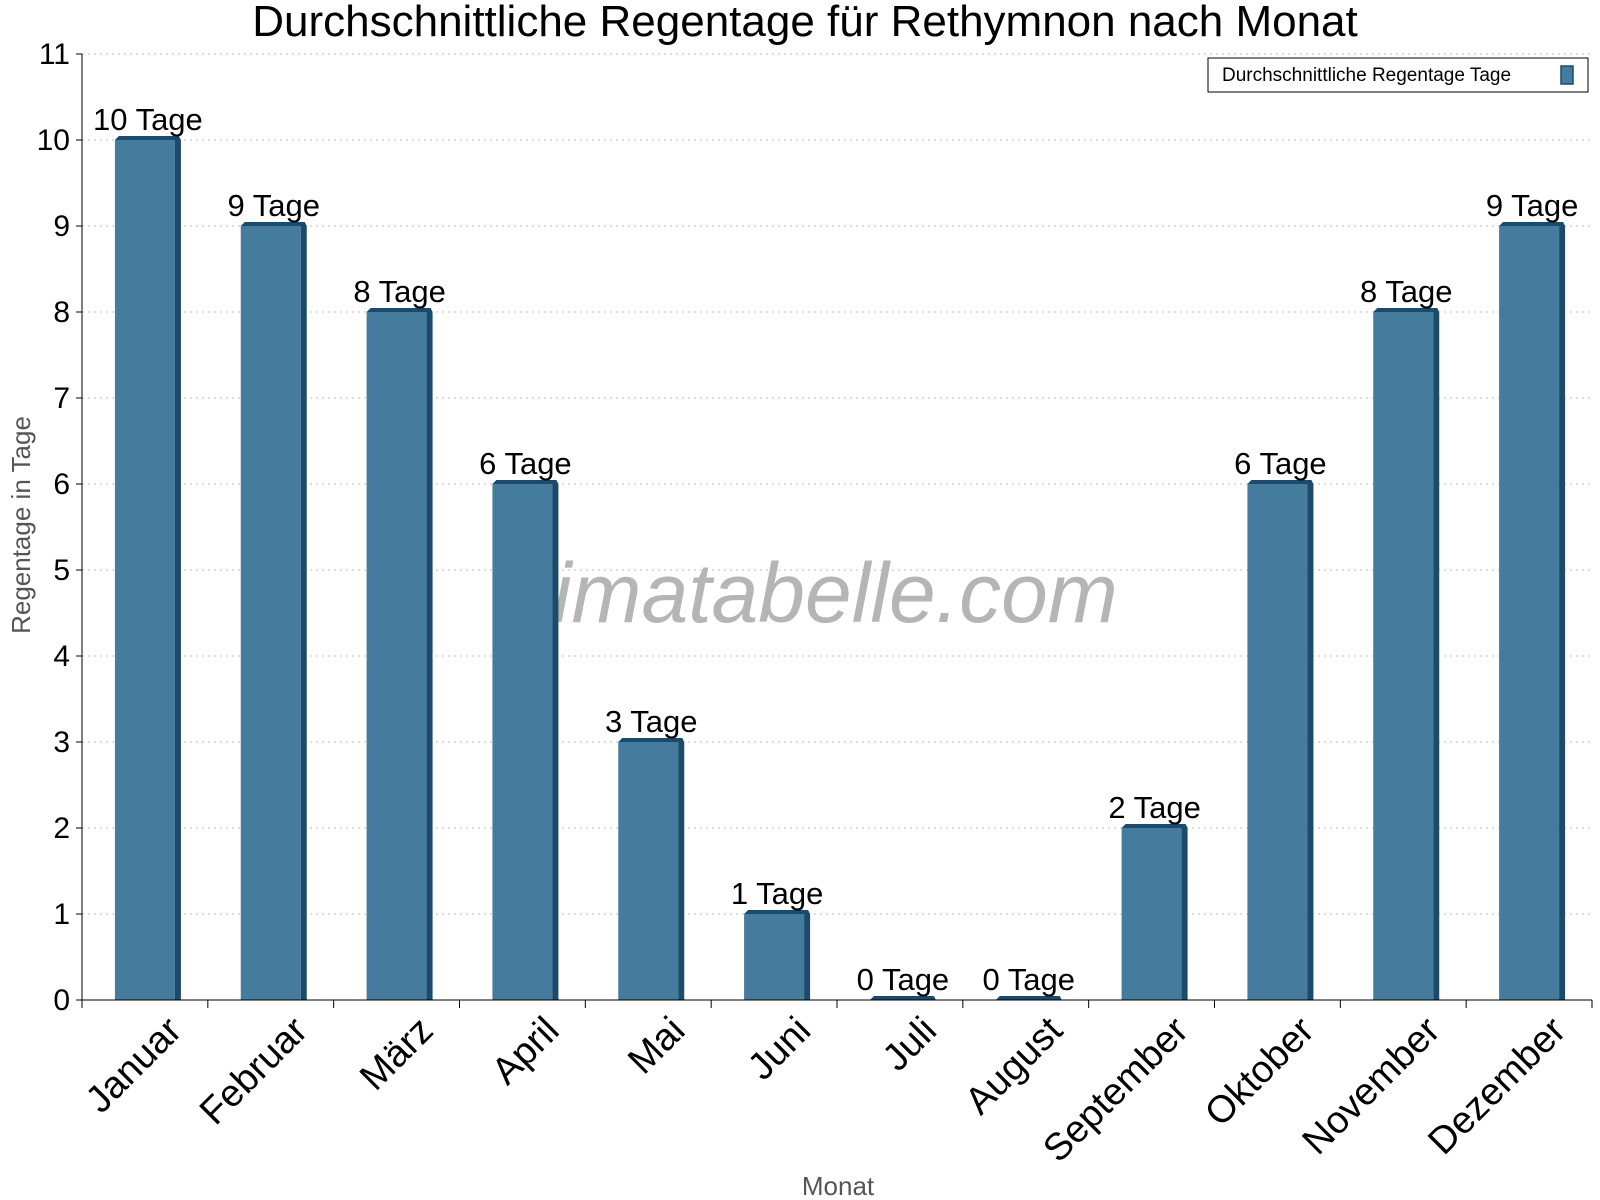  Describe the element at coordinates (148, 119) in the screenshot. I see `data-label: 10 Tage` at that location.